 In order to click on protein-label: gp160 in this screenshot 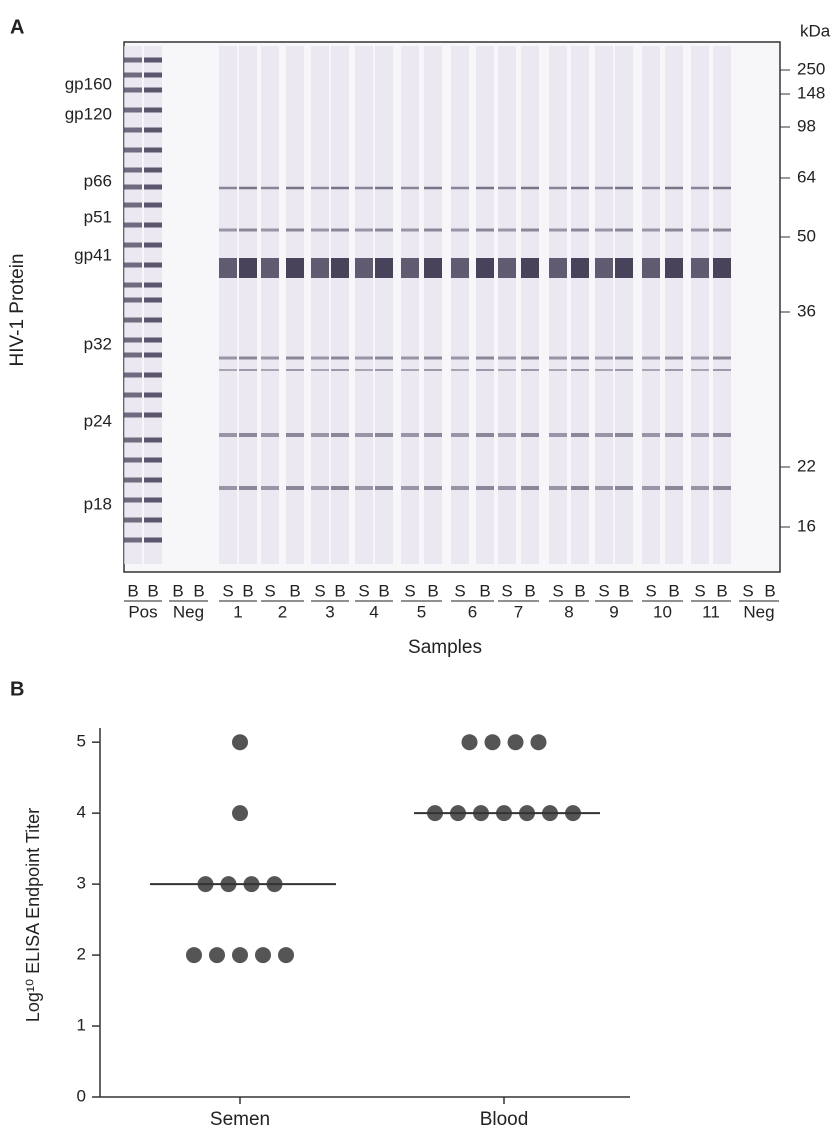, I will do `click(88, 83)`.